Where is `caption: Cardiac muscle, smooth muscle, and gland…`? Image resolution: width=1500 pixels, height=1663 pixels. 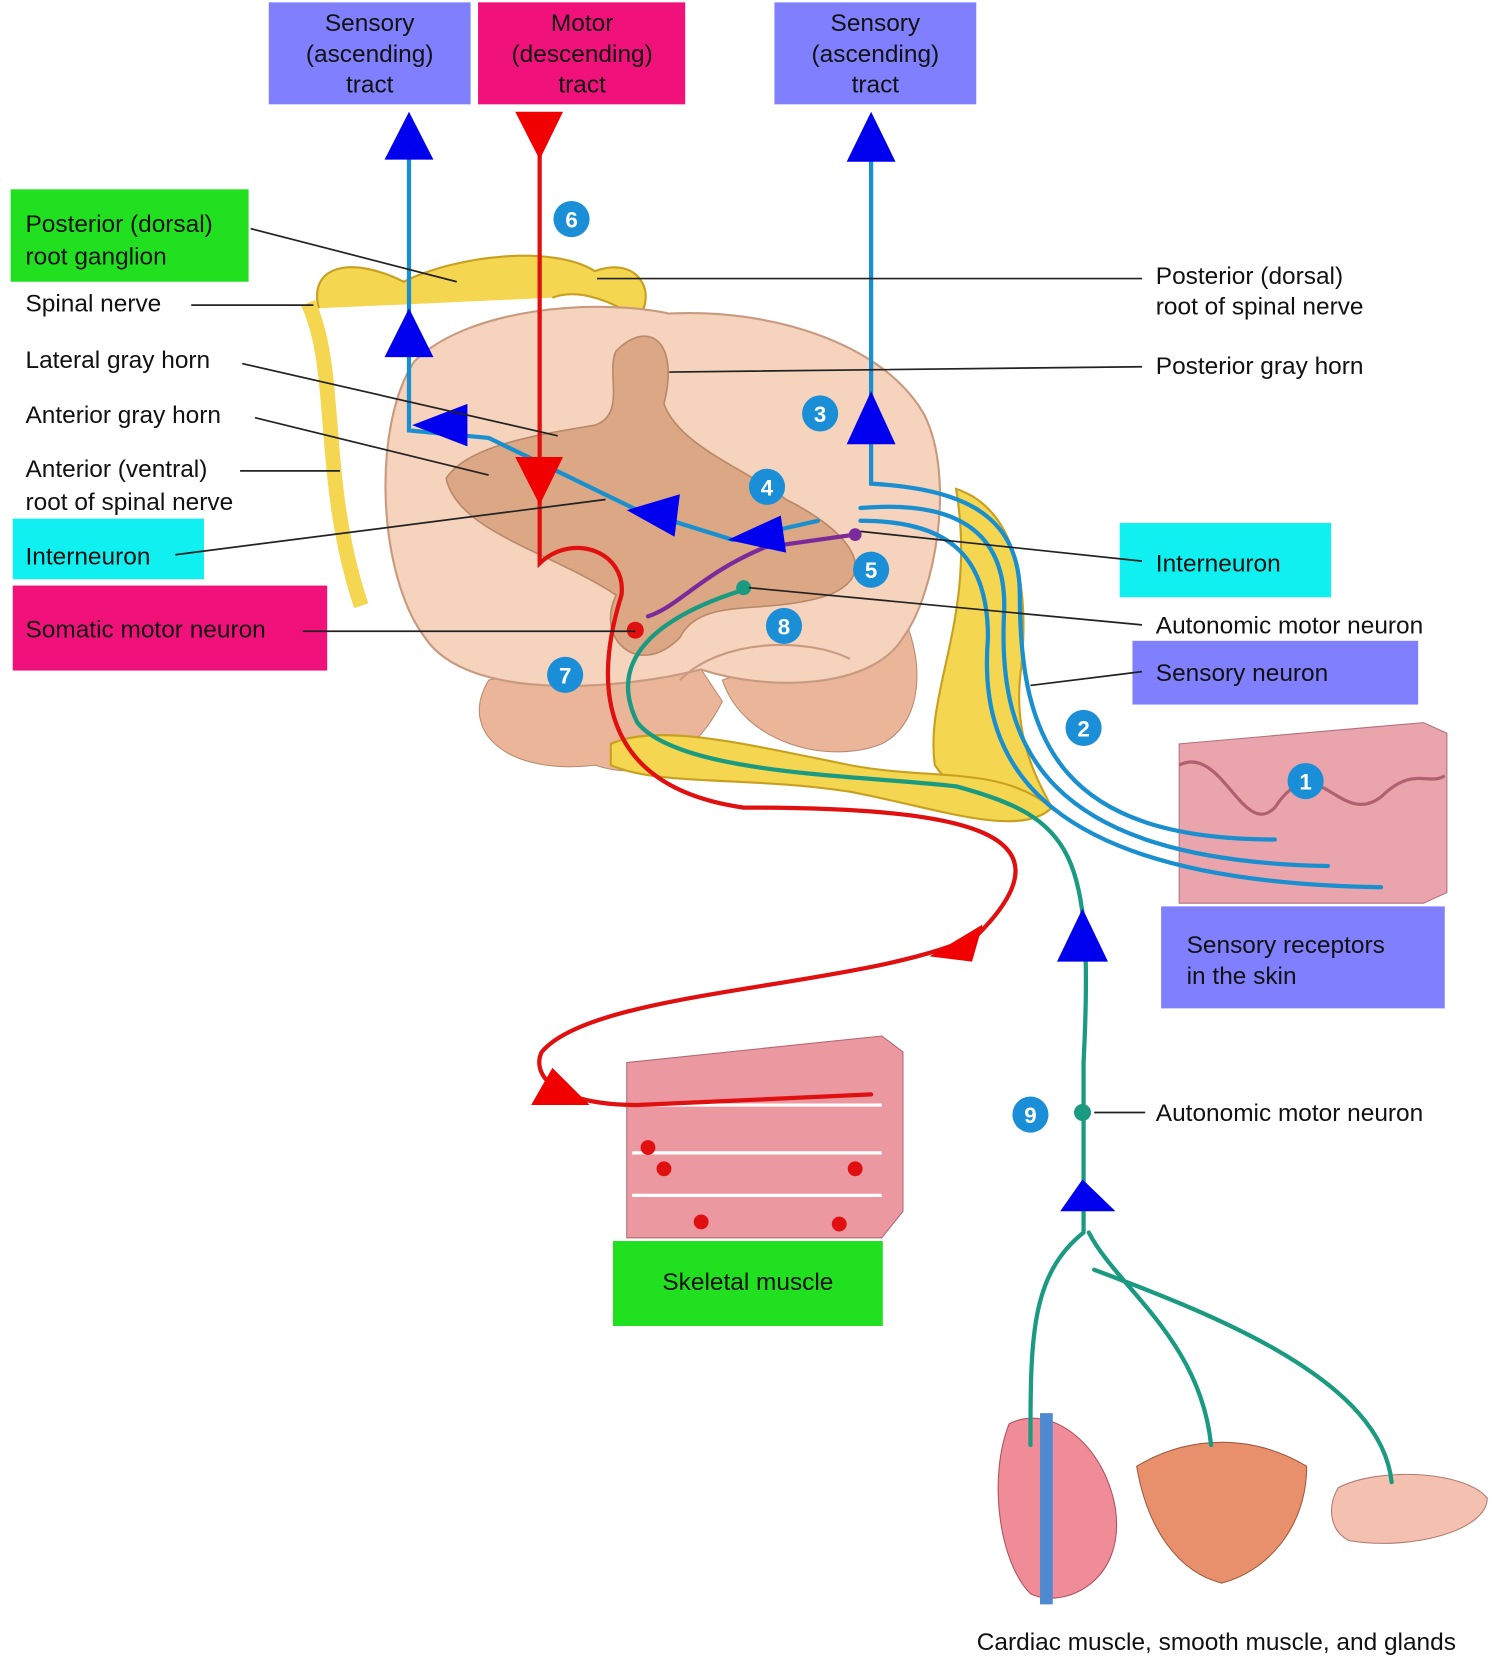
caption: Cardiac muscle, smooth muscle, and gland… is located at coordinates (1216, 1642).